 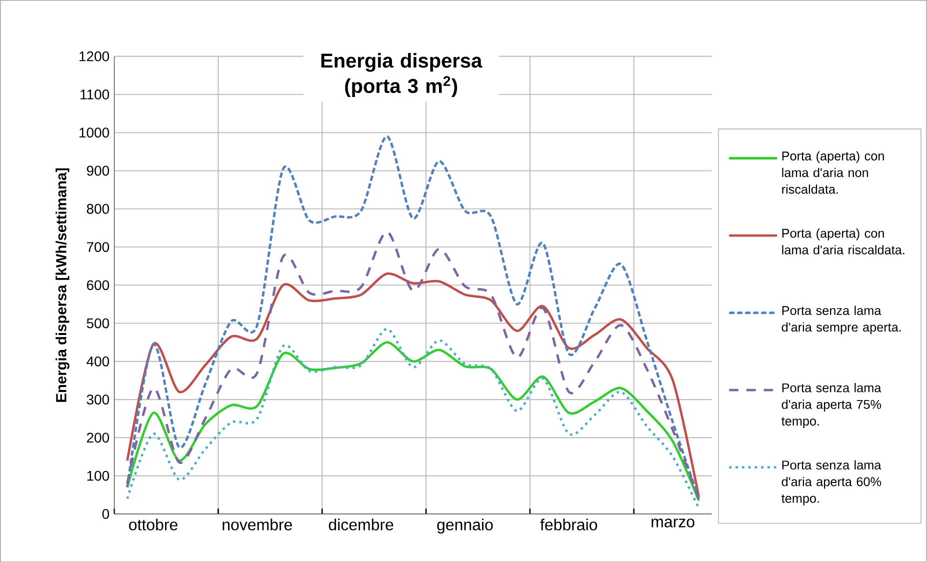 What do you see at coordinates (98, 171) in the screenshot?
I see `y-tick-label: 900` at bounding box center [98, 171].